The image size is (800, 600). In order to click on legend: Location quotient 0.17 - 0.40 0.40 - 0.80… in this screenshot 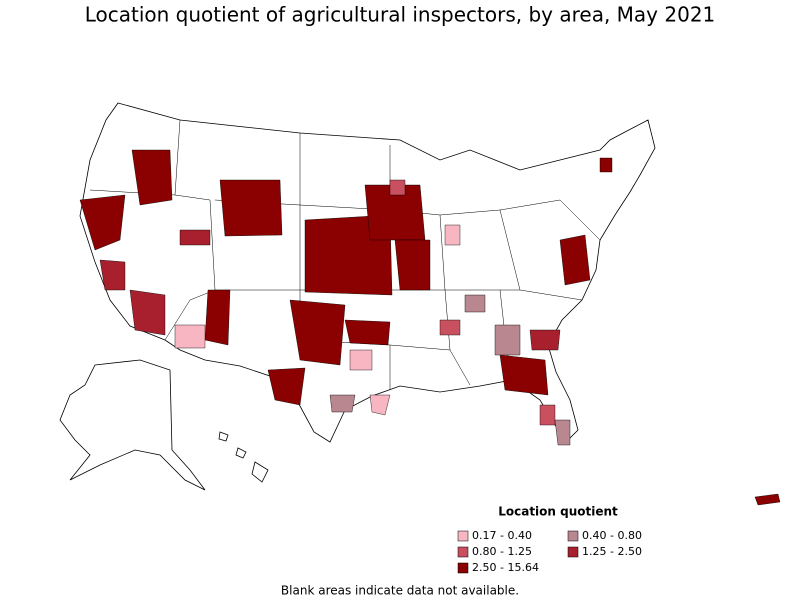, I will do `click(549, 539)`.